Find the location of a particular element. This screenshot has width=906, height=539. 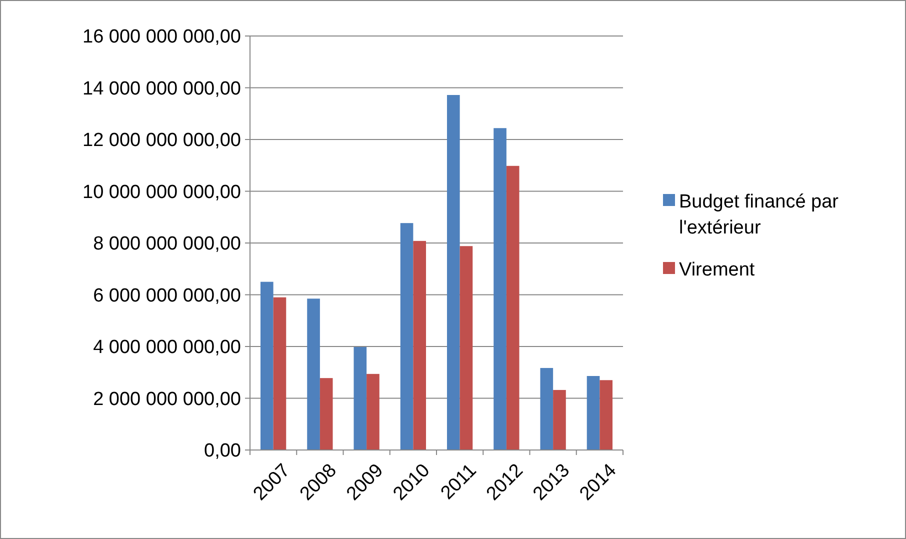

y-tick-label: 12 000 000 000,00 is located at coordinates (161, 141).